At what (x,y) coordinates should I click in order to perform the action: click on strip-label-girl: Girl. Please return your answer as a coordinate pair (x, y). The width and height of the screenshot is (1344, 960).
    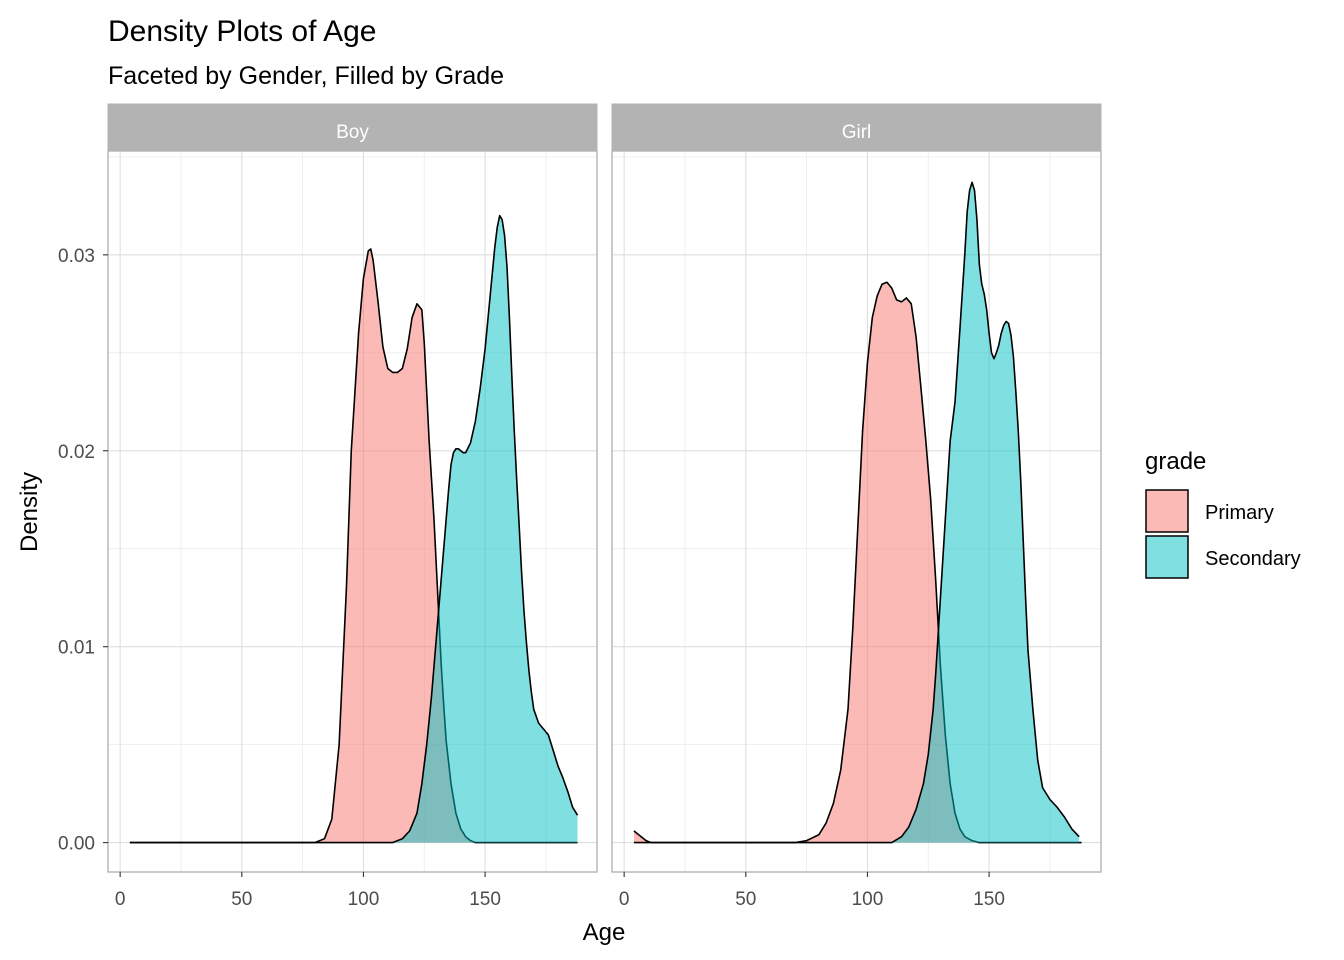
    Looking at the image, I should click on (857, 132).